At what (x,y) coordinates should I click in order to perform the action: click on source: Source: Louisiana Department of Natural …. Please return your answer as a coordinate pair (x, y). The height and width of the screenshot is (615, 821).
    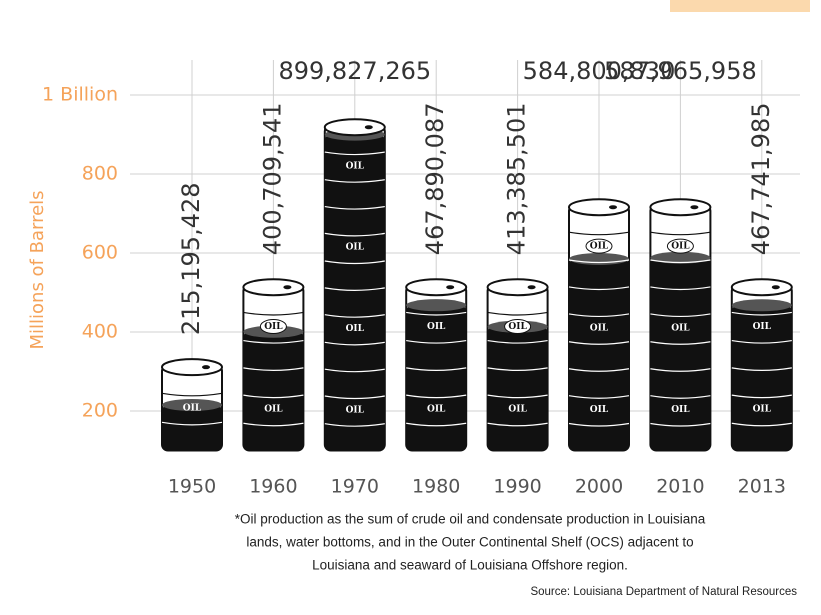
    Looking at the image, I should click on (663, 592).